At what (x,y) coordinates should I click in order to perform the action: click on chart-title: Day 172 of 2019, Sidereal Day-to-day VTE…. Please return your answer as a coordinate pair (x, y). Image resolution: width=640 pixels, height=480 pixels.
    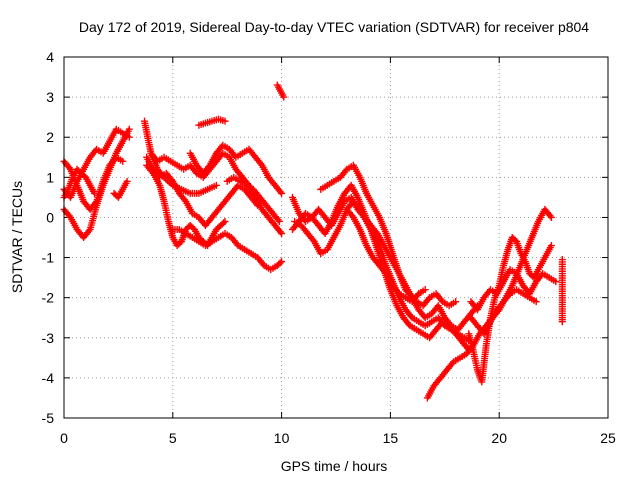
    Looking at the image, I should click on (334, 27).